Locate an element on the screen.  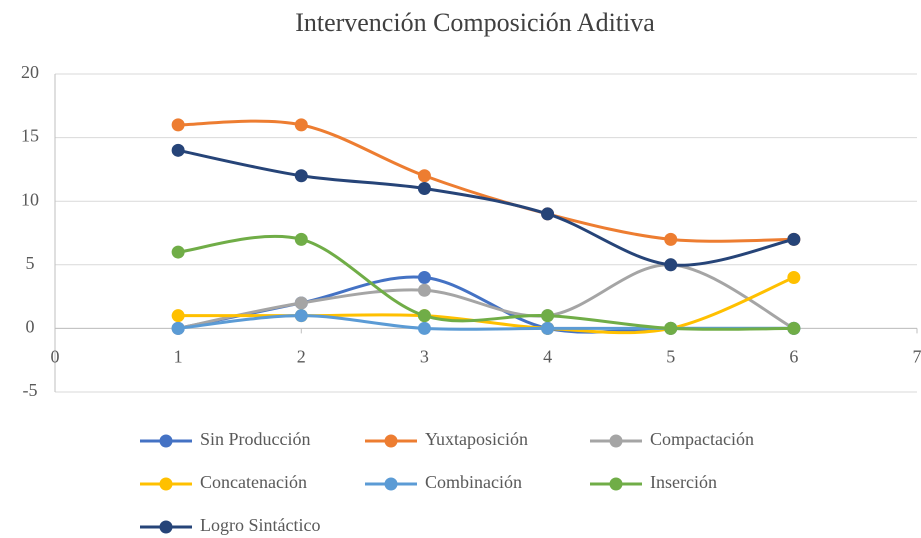
legend-label: Concatenación is located at coordinates (253, 482).